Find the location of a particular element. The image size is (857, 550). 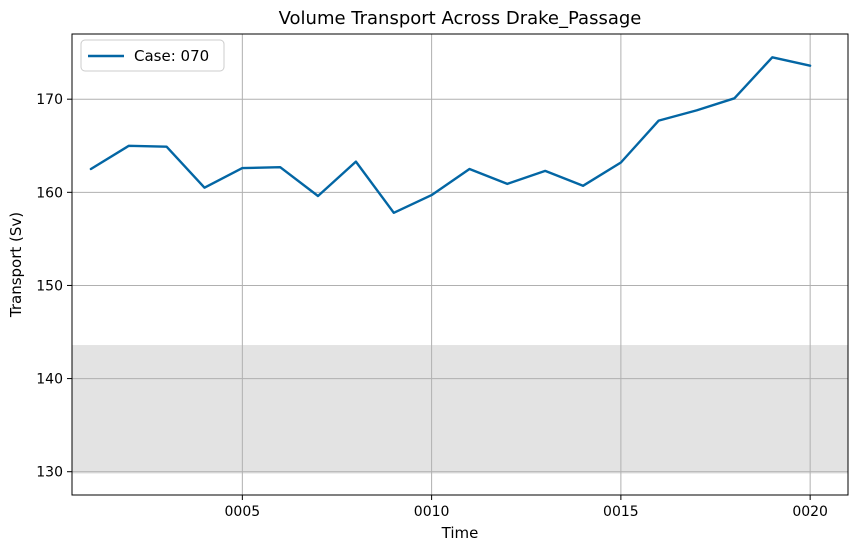

y-tick-label: 130 is located at coordinates (49, 473).